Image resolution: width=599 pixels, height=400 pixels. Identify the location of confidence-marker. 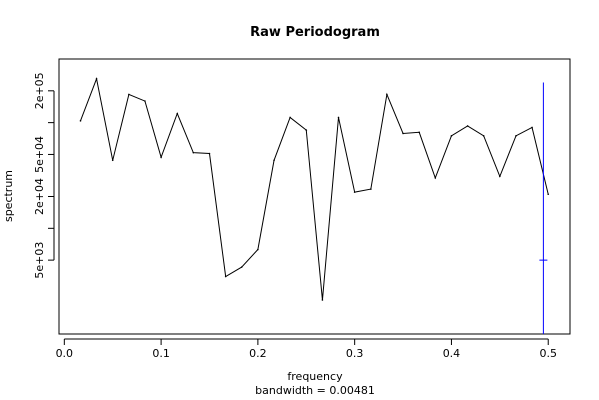
(543, 208).